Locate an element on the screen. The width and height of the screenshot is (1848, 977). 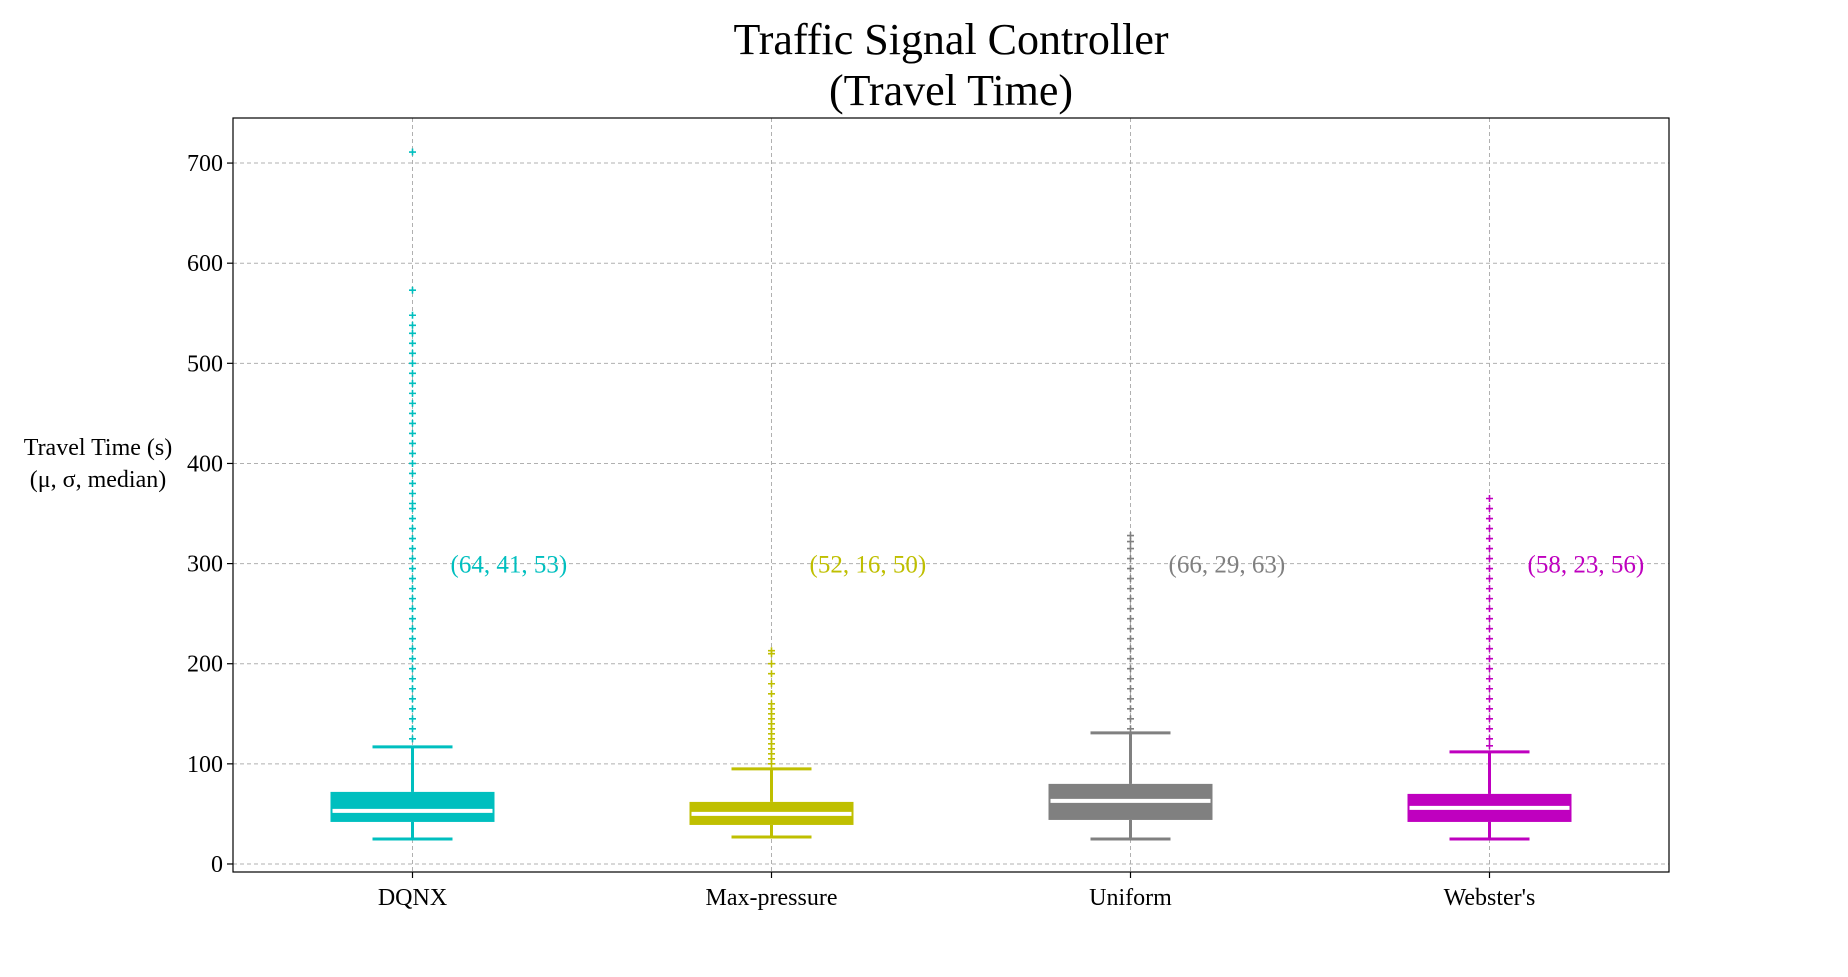
stats-annotation: (64, 41, 53) is located at coordinates (509, 565).